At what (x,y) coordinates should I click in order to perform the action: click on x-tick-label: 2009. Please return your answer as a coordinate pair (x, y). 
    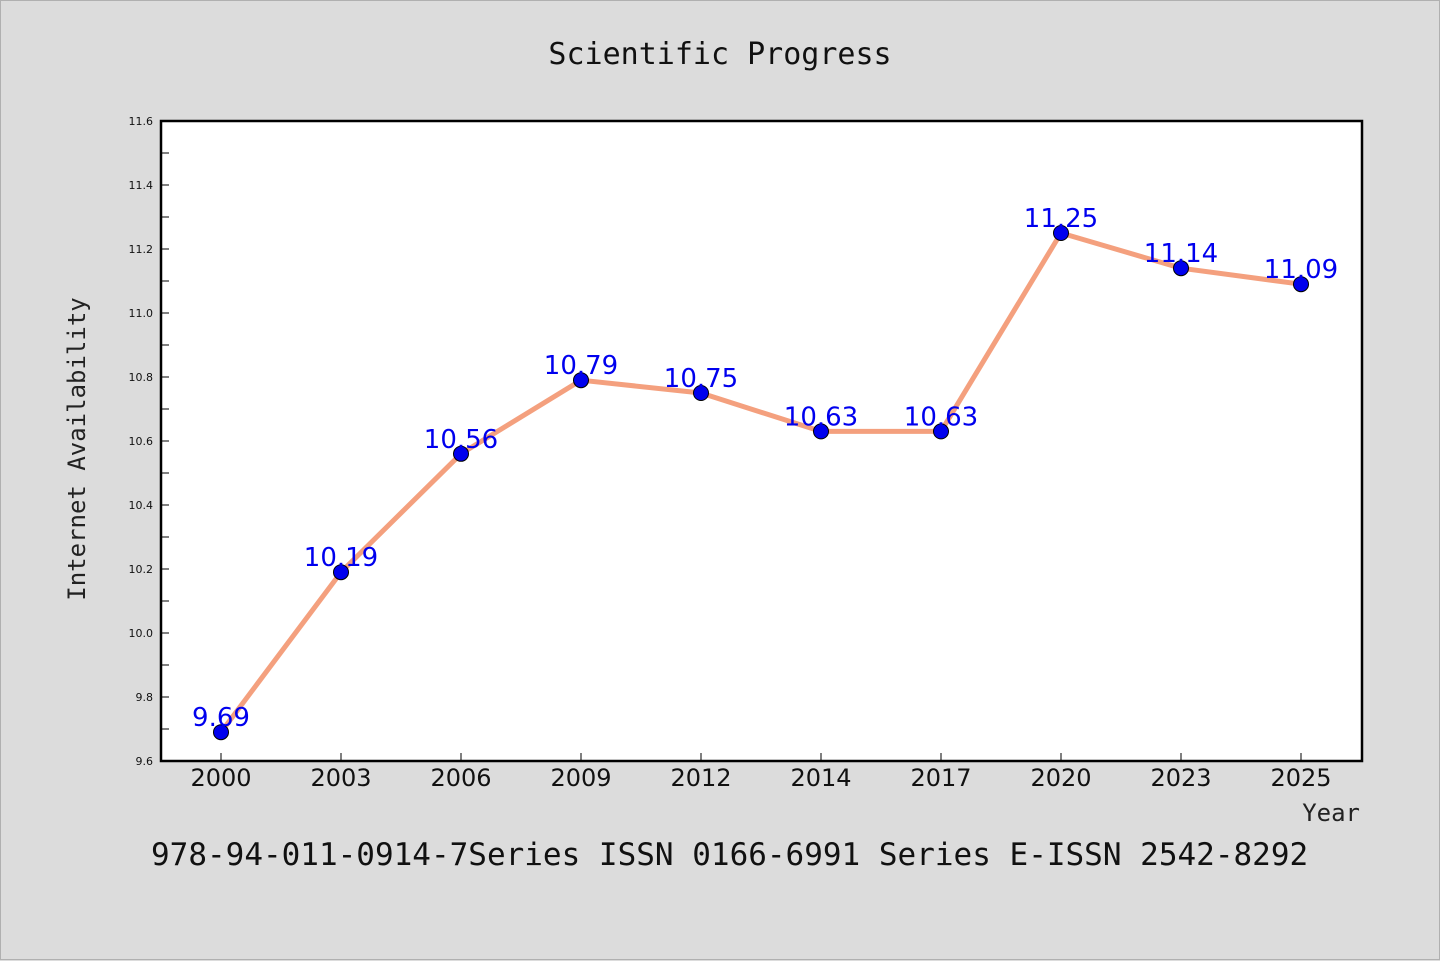
    Looking at the image, I should click on (580, 778).